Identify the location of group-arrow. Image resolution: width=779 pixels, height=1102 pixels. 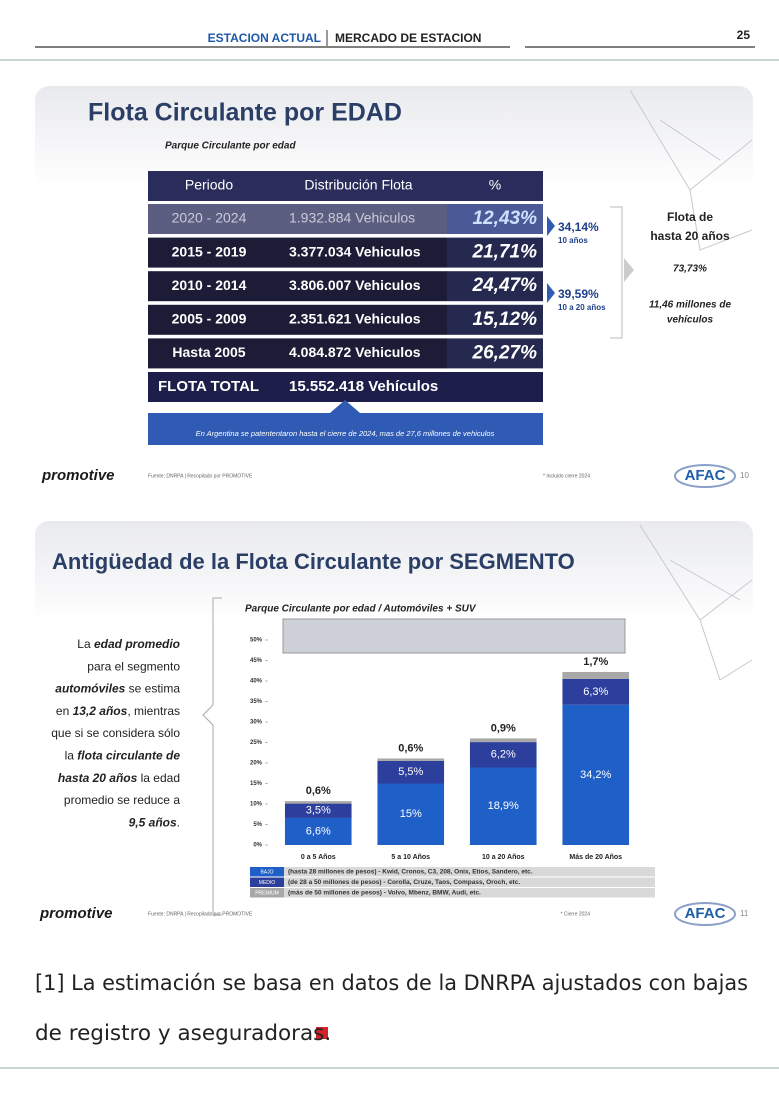
(551, 293).